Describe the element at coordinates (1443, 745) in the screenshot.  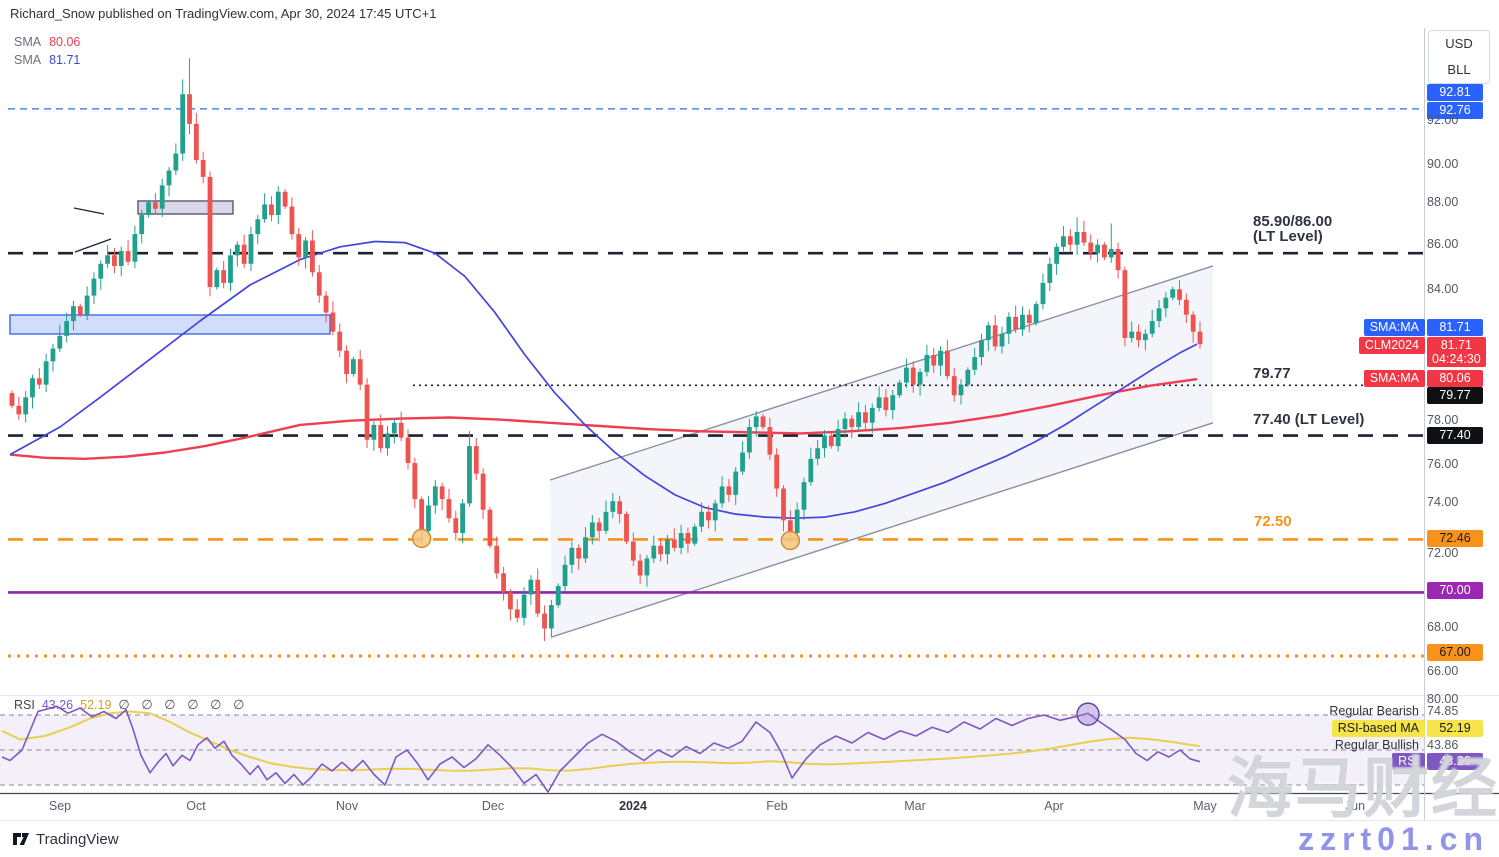
I see `axis-value: 43.86` at that location.